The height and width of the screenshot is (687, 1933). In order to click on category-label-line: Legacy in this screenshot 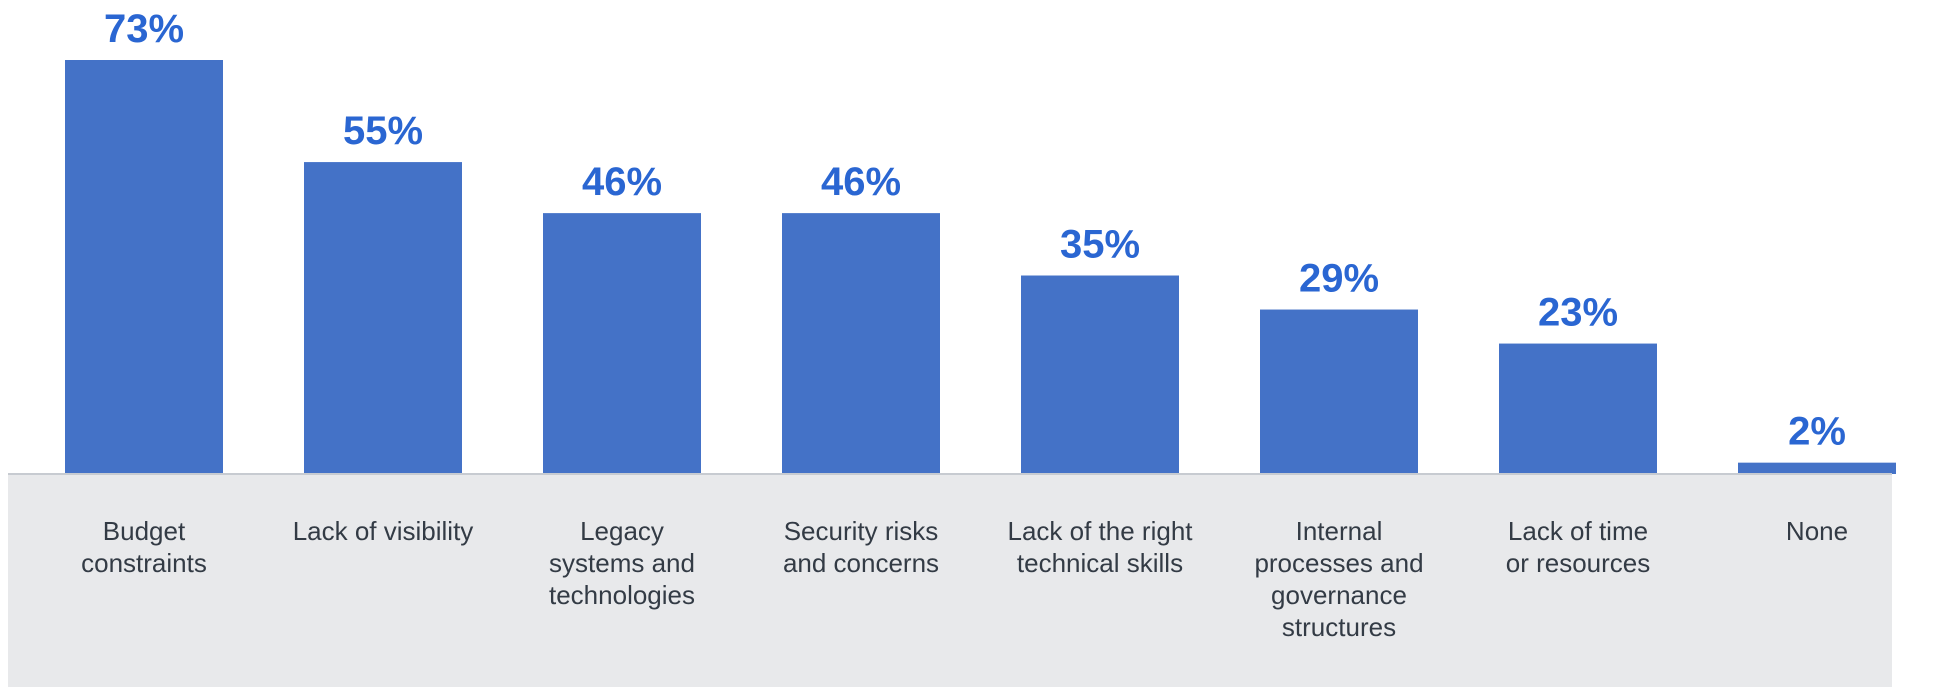, I will do `click(622, 531)`.